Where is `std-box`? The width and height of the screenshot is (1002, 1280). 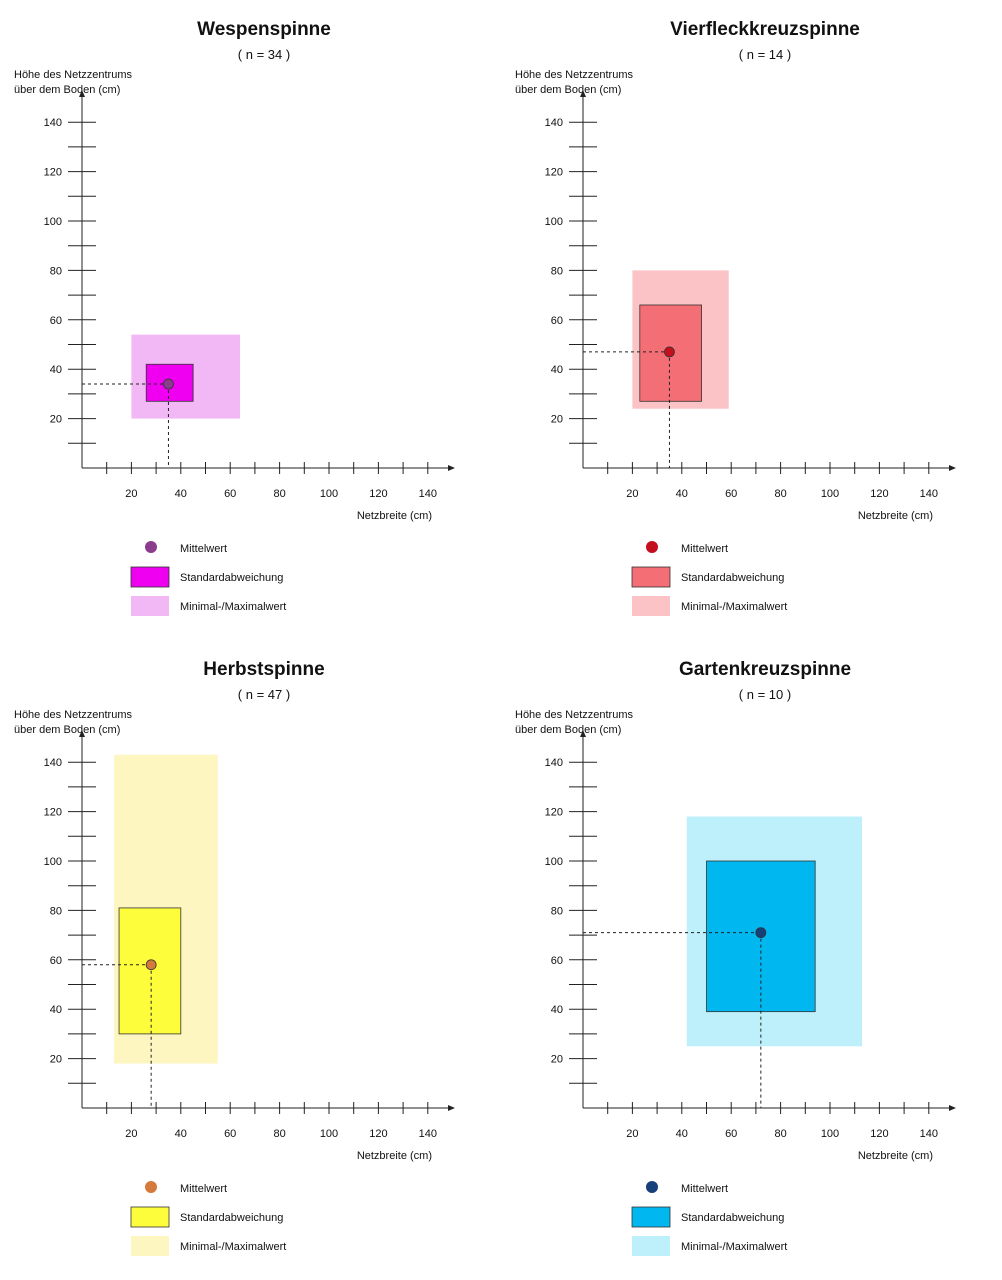
std-box is located at coordinates (150, 971).